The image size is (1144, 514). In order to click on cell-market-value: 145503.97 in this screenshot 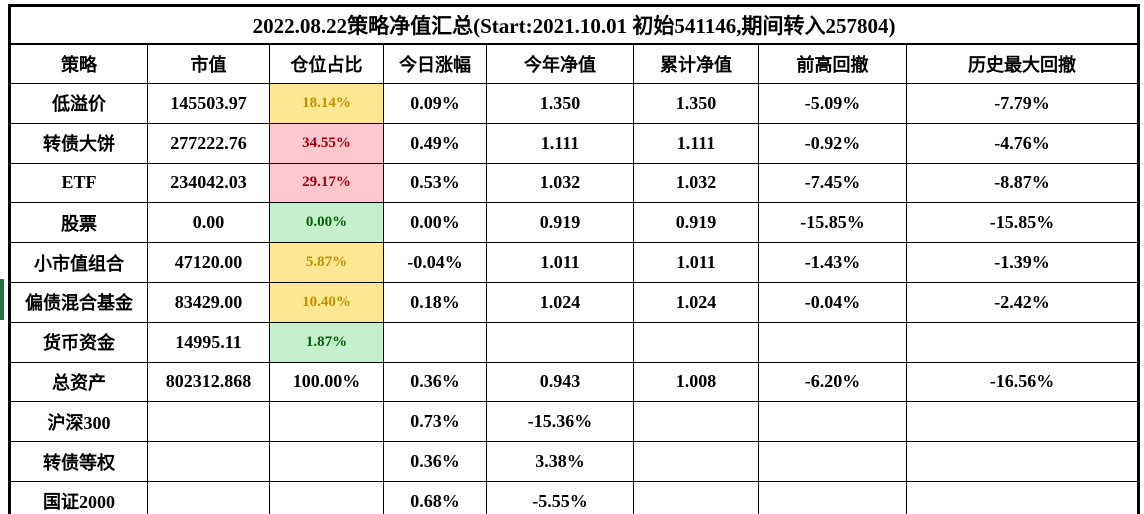, I will do `click(208, 103)`.